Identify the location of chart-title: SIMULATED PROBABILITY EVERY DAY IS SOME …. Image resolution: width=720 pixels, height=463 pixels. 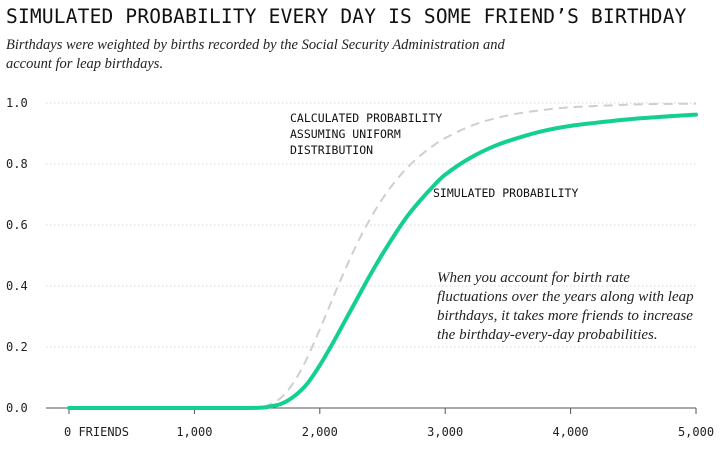
(346, 16).